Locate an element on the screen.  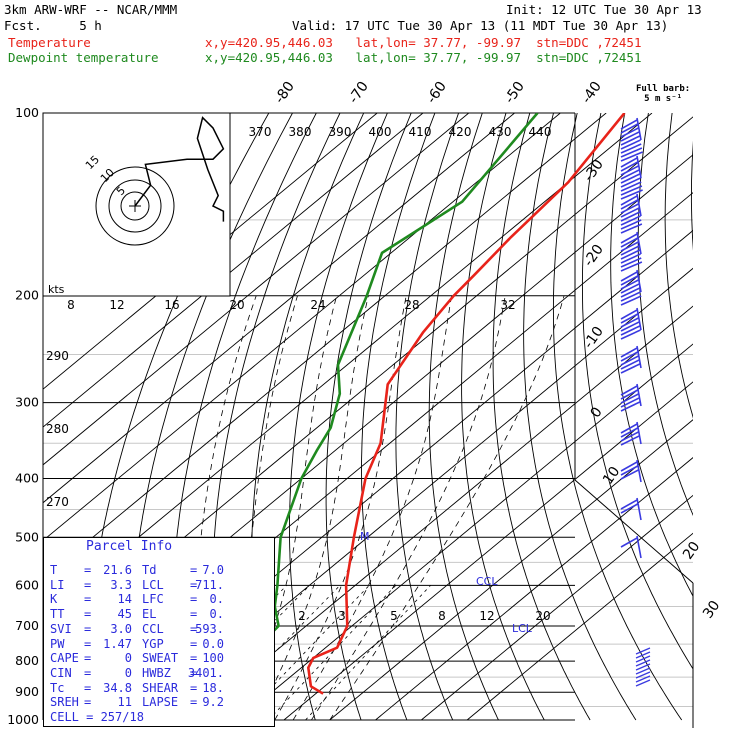
mixing-ratio-bottom-0: 2 is located at coordinates (302, 616).